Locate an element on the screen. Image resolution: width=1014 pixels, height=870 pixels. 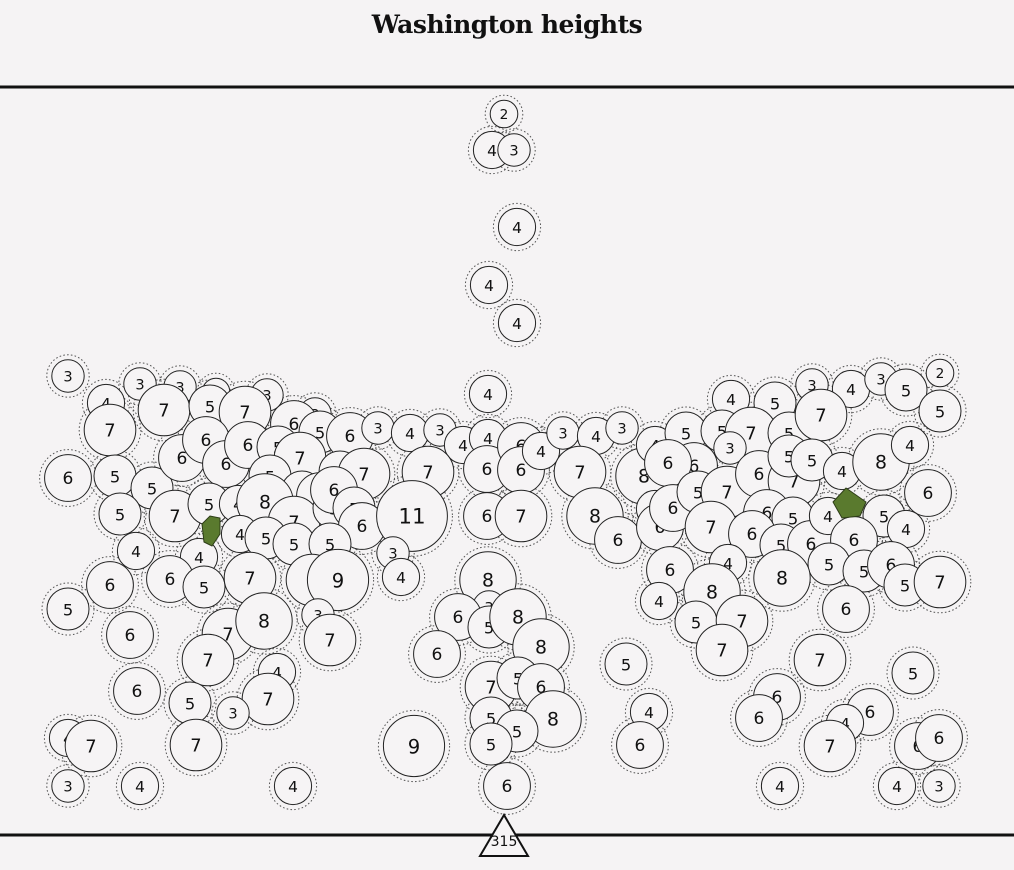
bubble-label: 2 is located at coordinates (504, 115).